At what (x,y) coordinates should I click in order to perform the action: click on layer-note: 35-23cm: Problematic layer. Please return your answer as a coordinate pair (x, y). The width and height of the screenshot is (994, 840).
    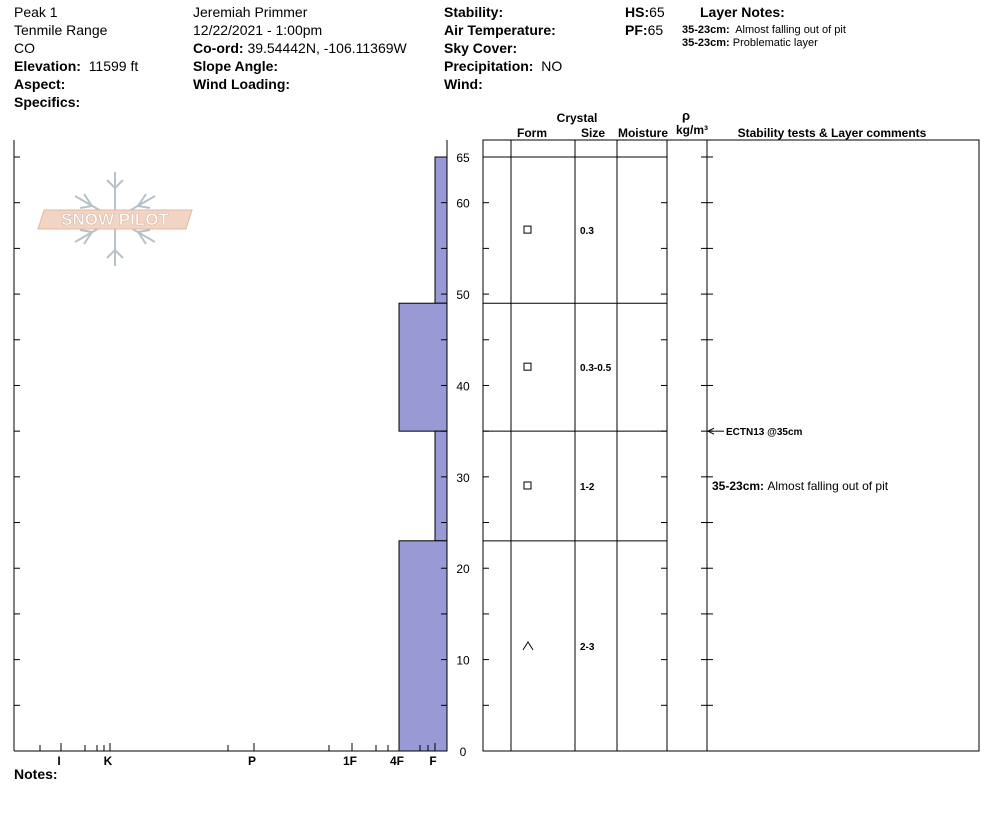
    Looking at the image, I should click on (764, 43).